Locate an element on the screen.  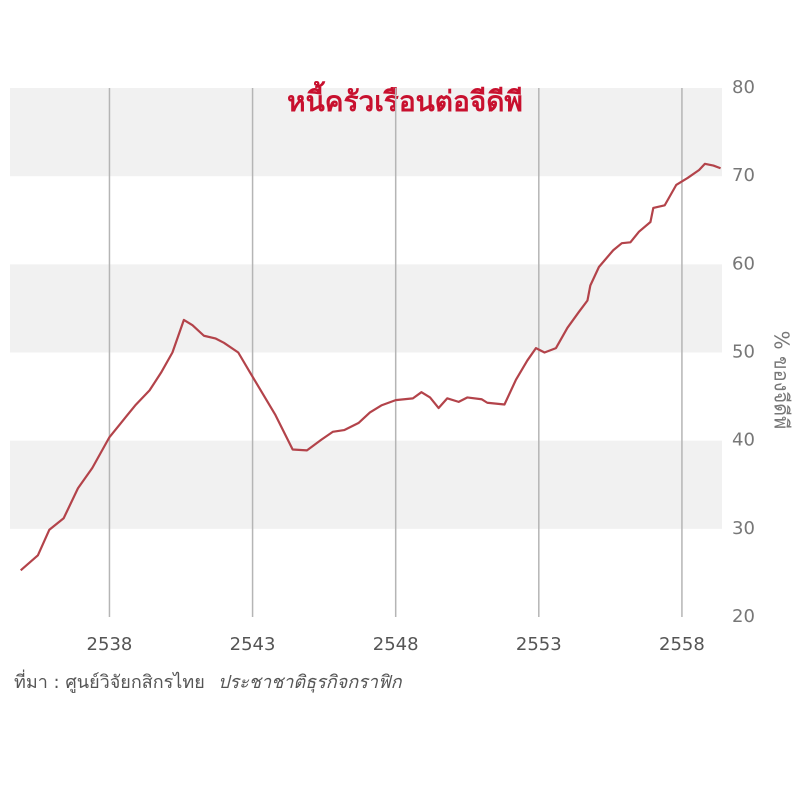
y-tick-label: 60 is located at coordinates (743, 263).